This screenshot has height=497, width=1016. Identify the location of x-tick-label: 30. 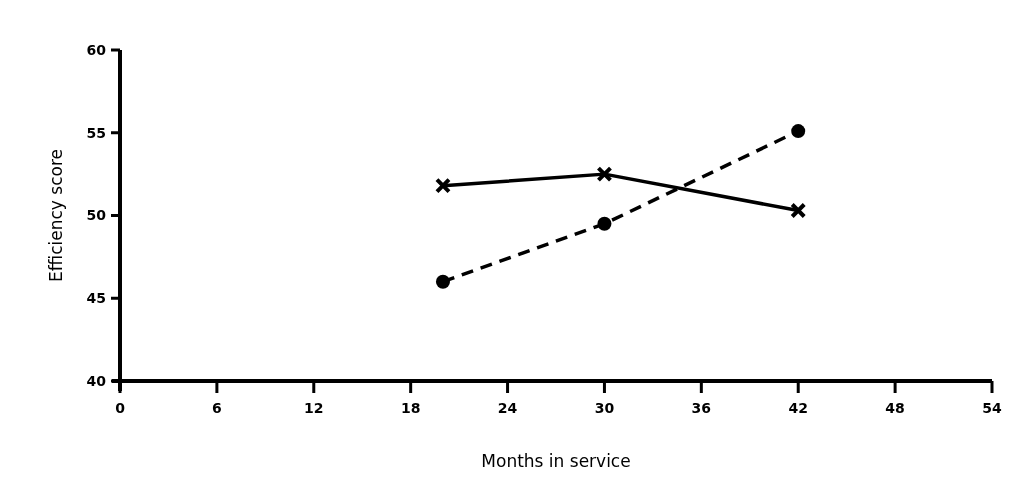
(604, 408).